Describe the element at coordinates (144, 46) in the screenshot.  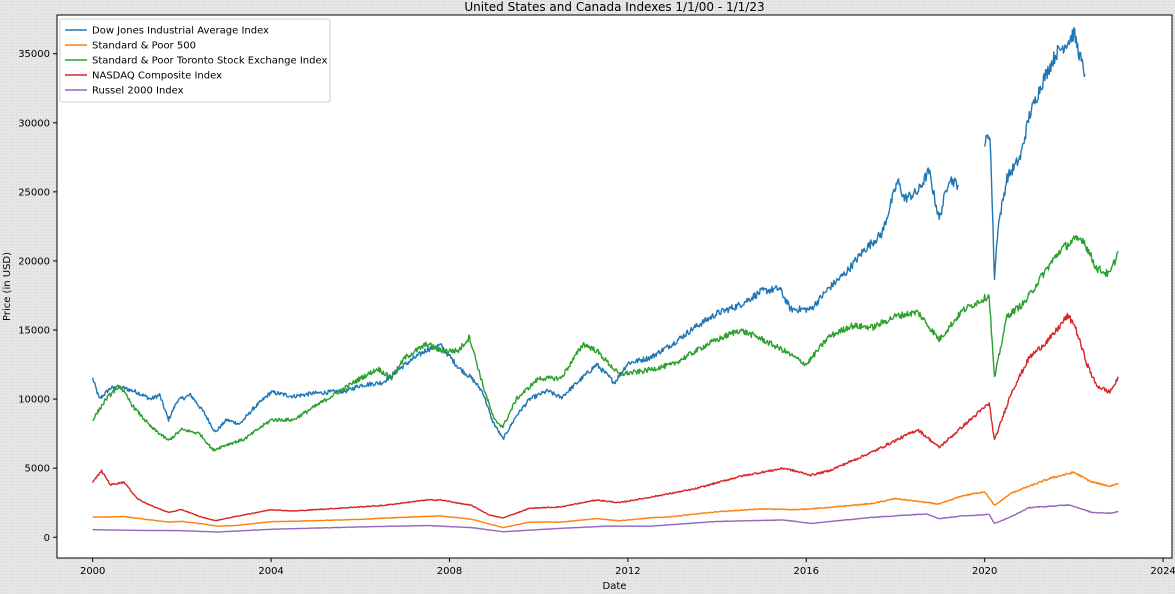
I see `legend-label-1: Standard & Poor 500` at that location.